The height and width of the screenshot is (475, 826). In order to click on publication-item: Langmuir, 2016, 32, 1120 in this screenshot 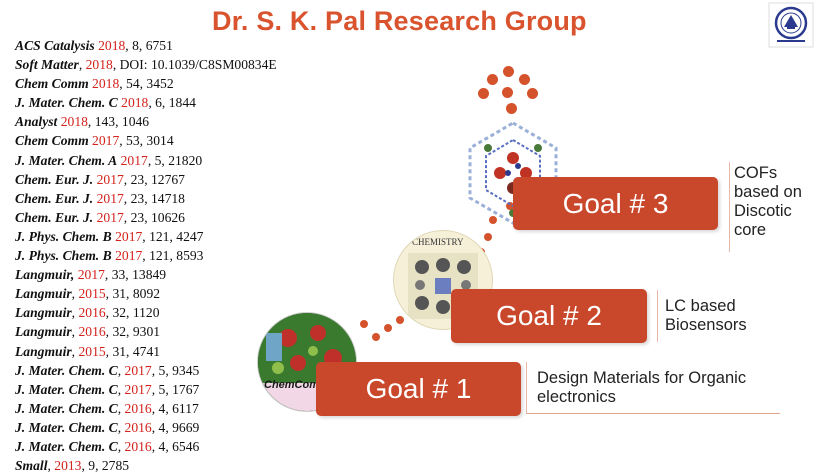, I will do `click(185, 312)`.